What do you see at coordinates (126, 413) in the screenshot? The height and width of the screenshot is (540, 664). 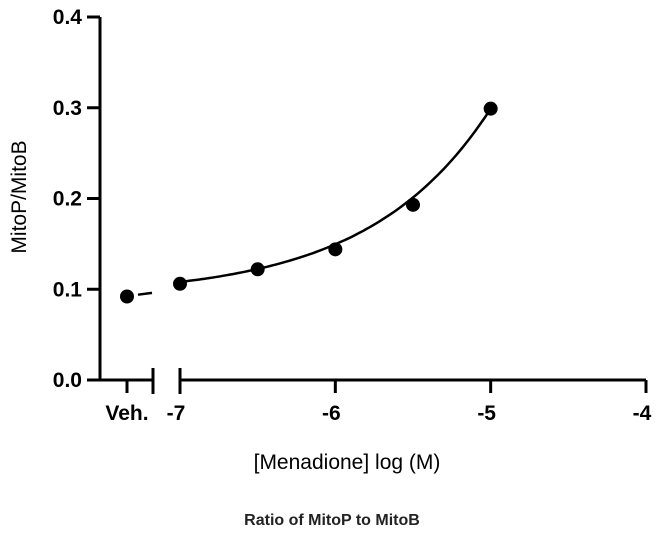 I see `x-tick-label-vehicle: Veh.` at bounding box center [126, 413].